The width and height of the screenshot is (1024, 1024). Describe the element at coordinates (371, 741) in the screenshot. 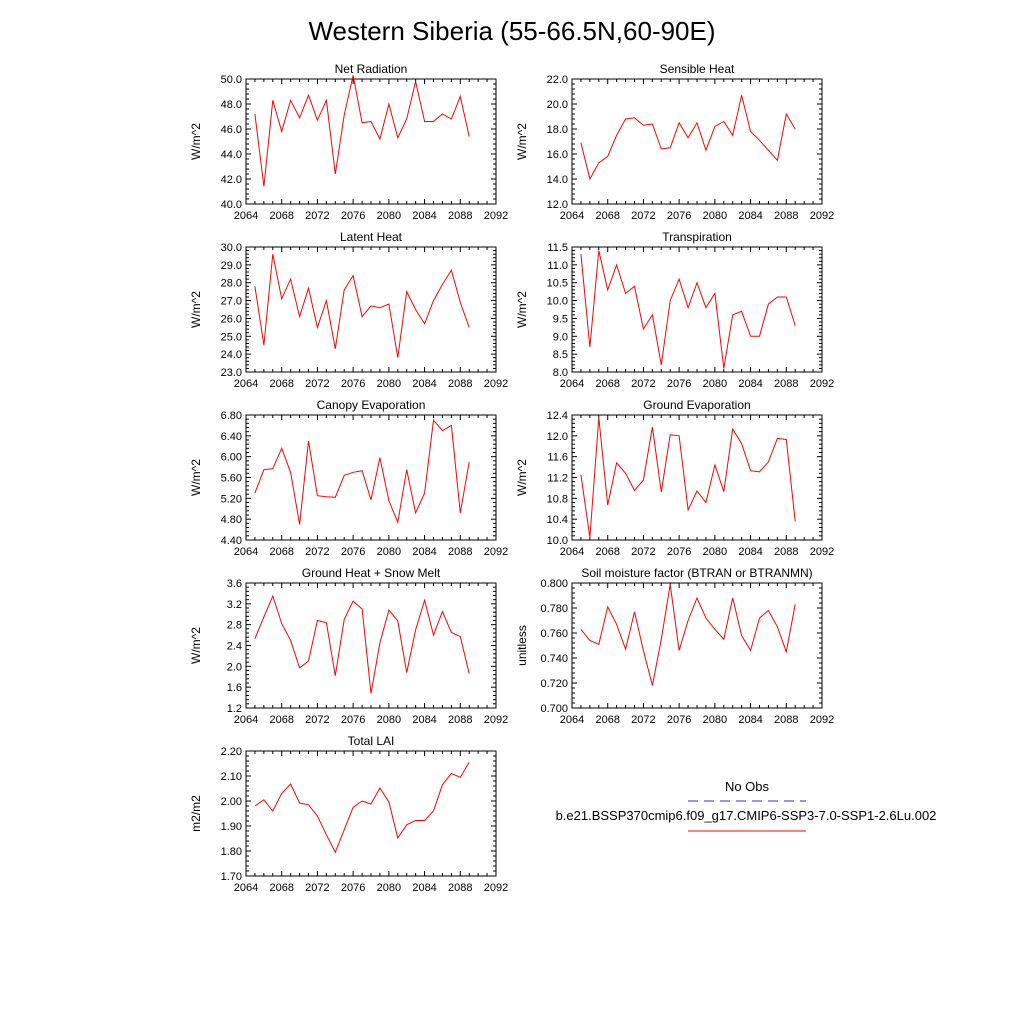

I see `panel-title: Total LAI` at that location.